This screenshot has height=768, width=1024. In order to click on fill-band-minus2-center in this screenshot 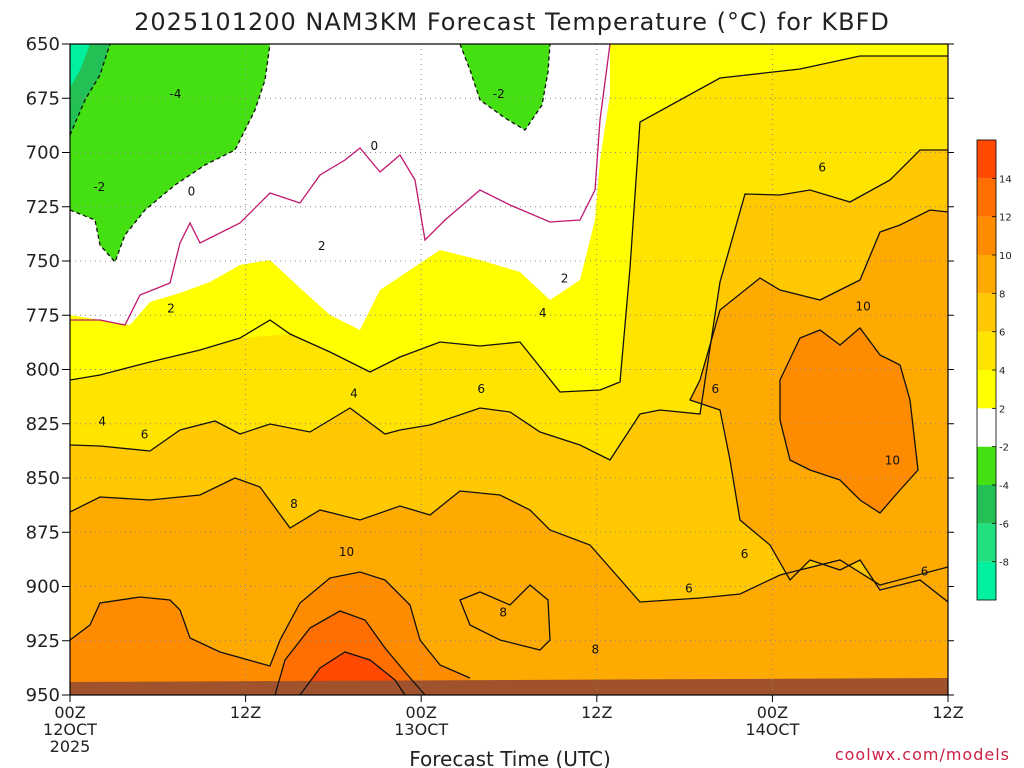, I will do `click(505, 87)`.